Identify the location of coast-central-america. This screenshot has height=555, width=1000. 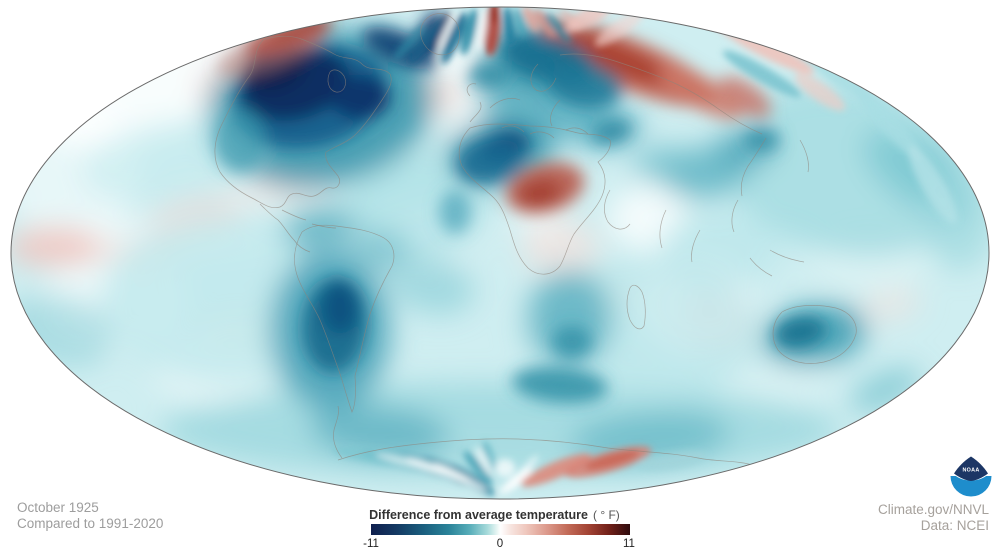
(298, 228).